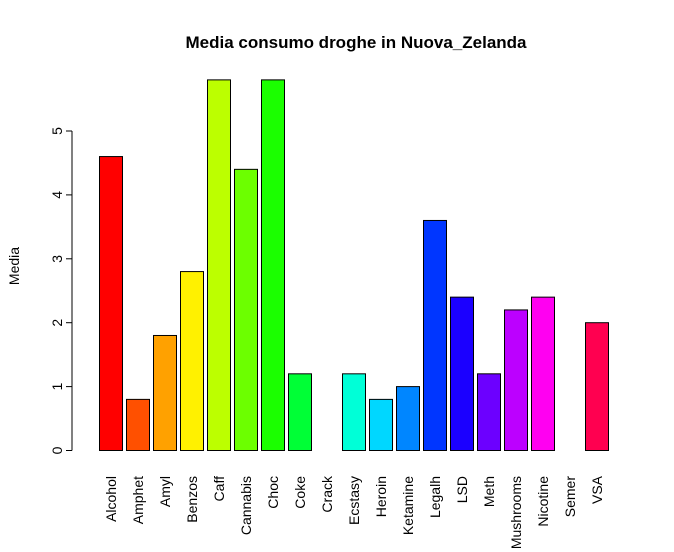  What do you see at coordinates (138, 425) in the screenshot?
I see `bar-amphet` at bounding box center [138, 425].